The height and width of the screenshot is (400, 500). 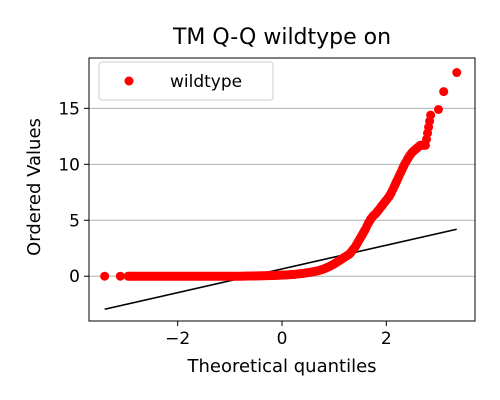 I want to click on x-tick-label: 0, so click(x=282, y=339).